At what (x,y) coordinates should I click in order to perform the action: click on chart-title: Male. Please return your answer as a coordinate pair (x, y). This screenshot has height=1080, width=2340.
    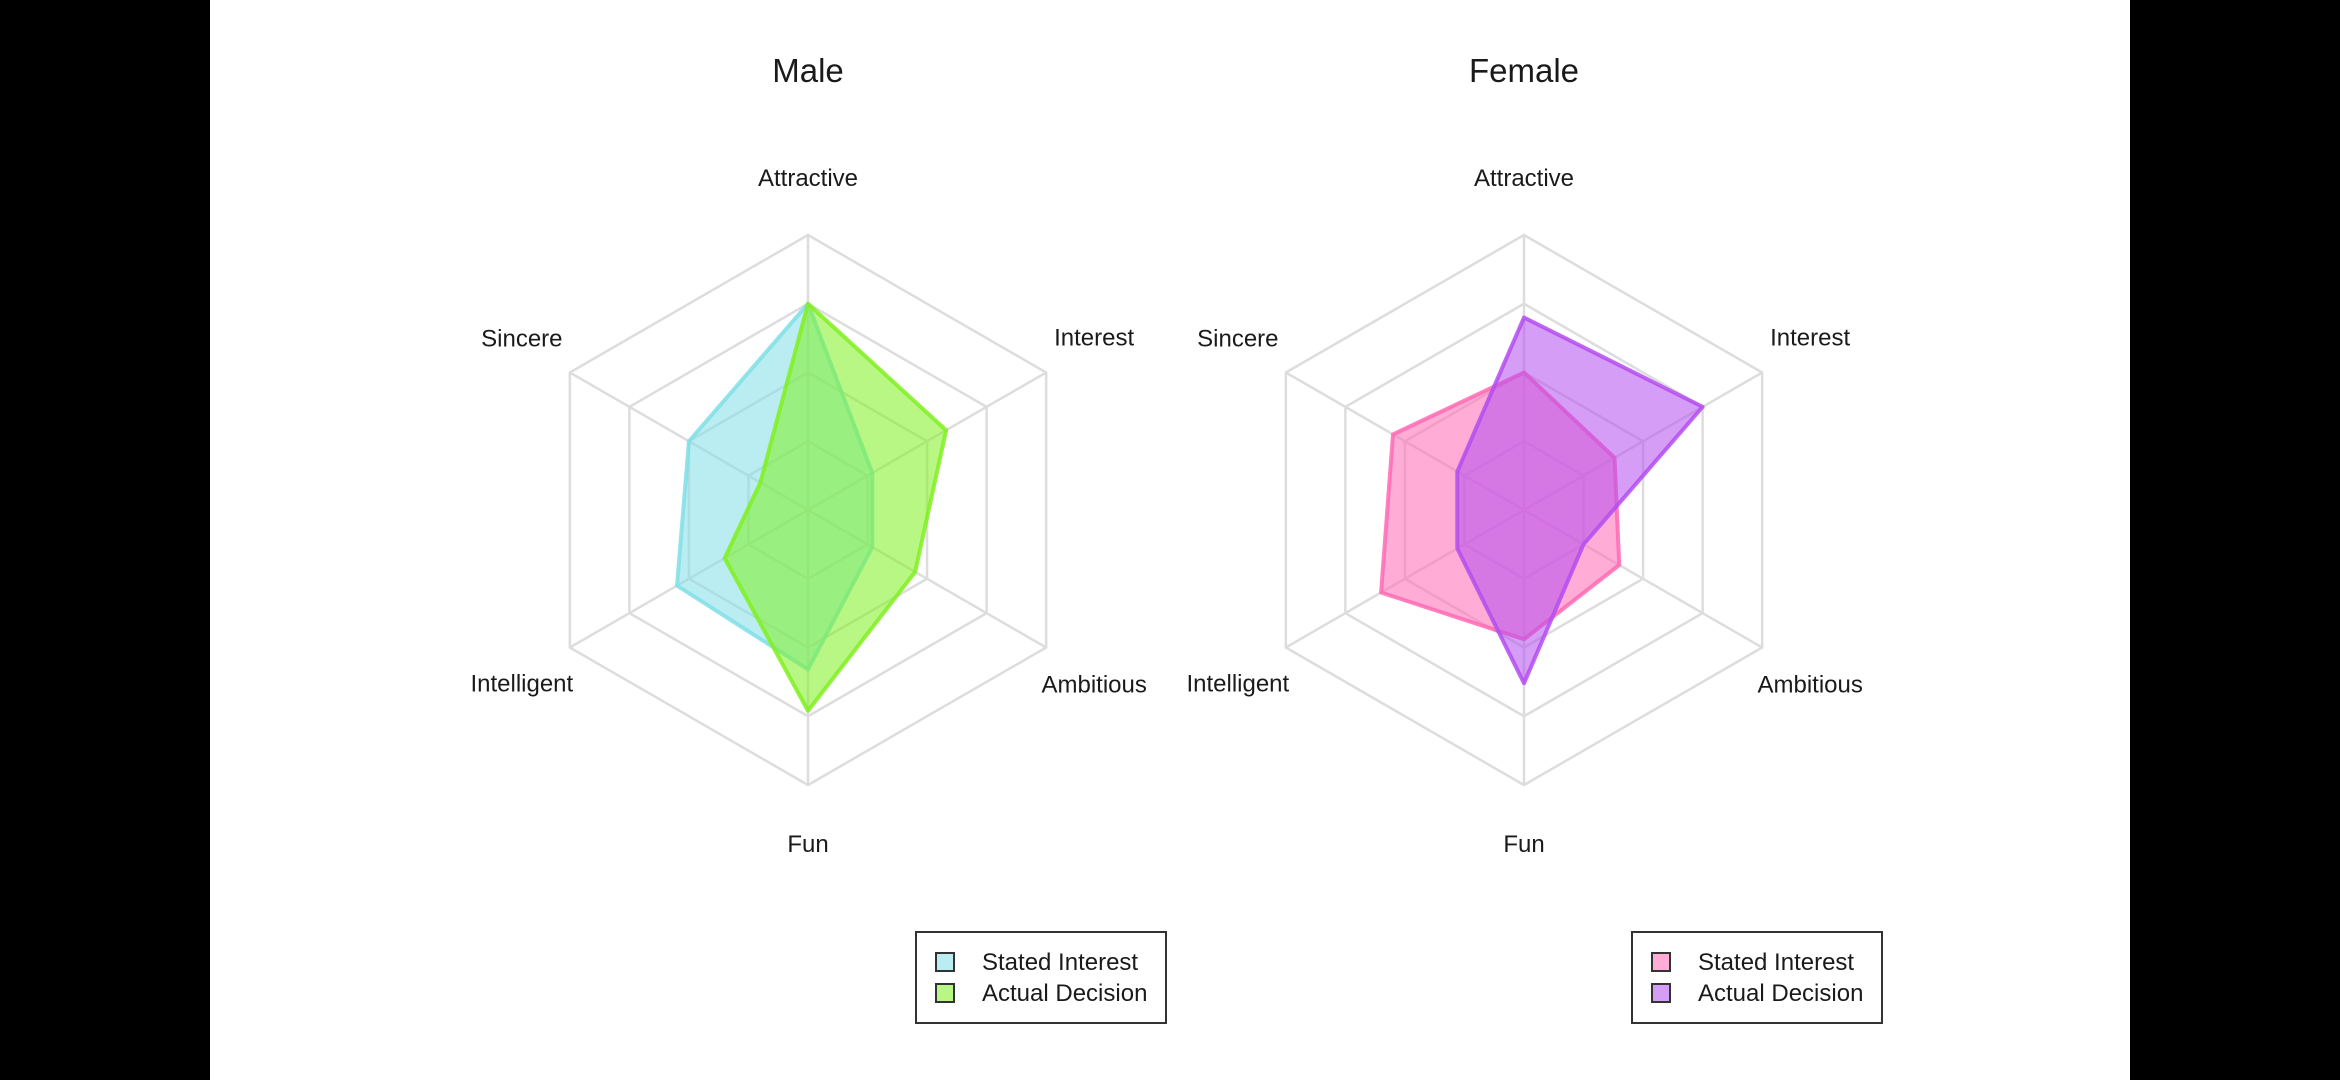
    Looking at the image, I should click on (808, 70).